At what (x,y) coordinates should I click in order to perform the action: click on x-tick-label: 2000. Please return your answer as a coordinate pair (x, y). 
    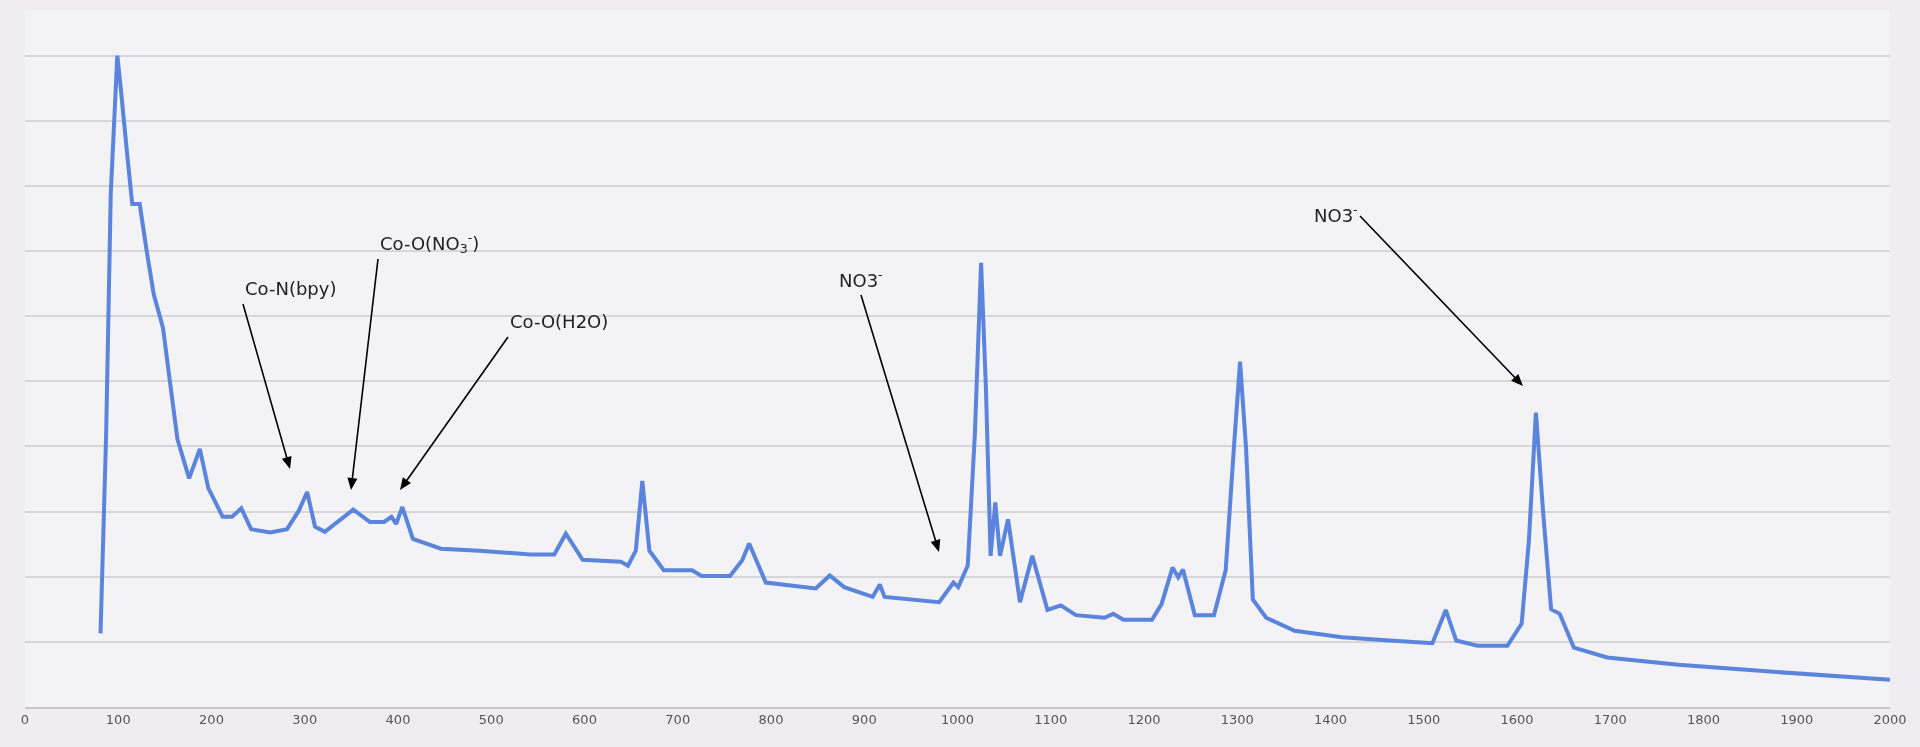
    Looking at the image, I should click on (1890, 720).